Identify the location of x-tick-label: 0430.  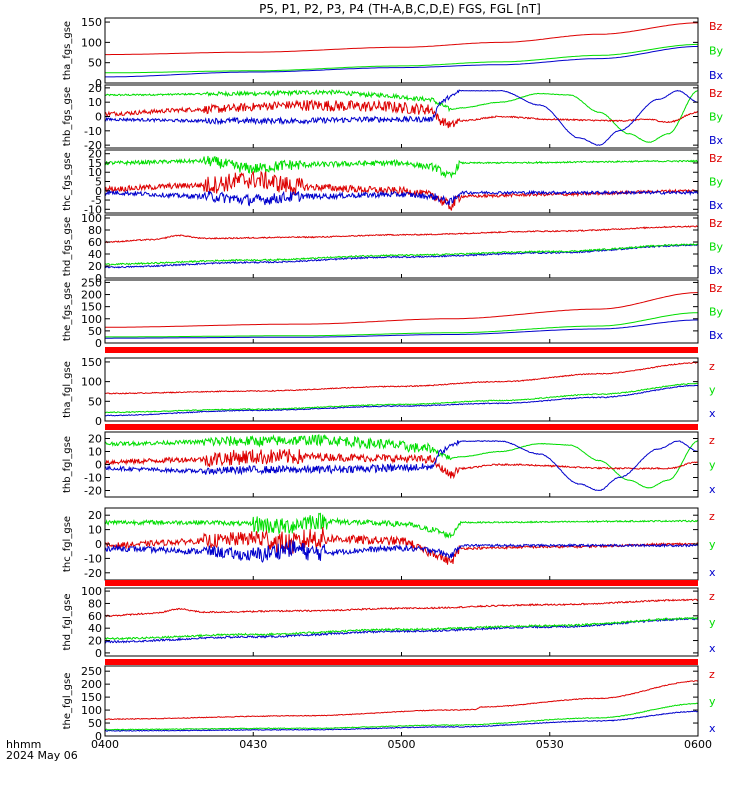
(253, 744).